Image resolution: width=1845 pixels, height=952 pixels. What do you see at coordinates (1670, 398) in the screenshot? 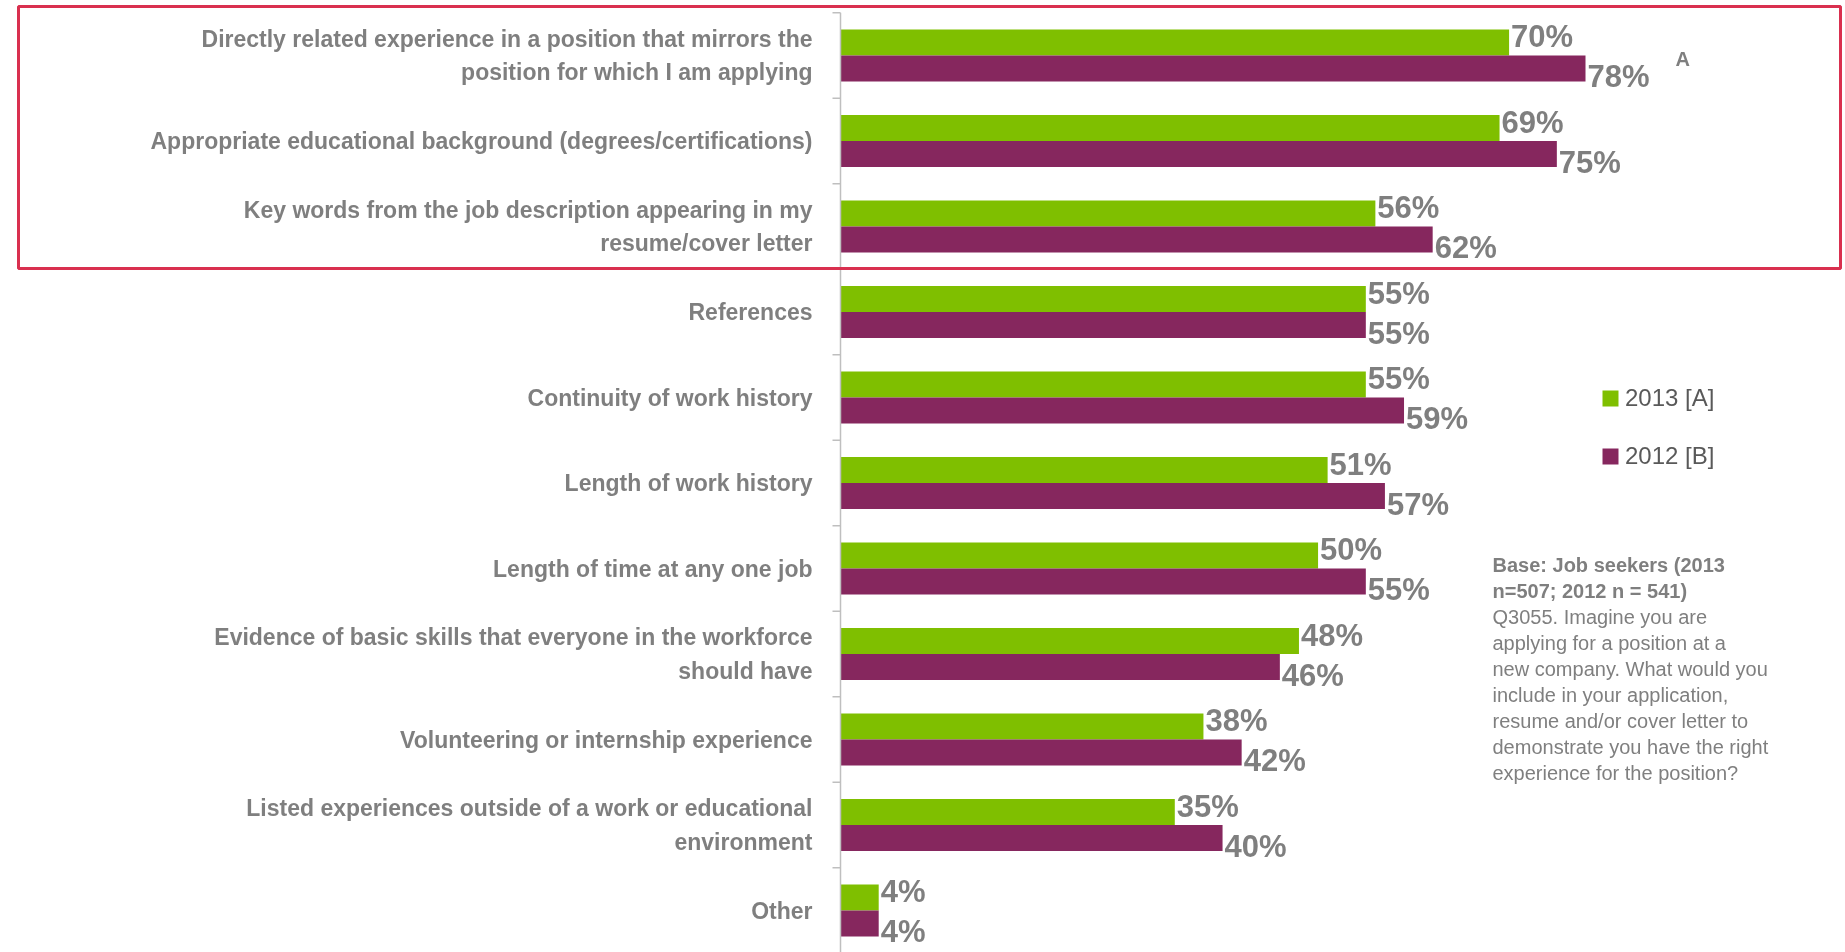
I see `legend-label: 2013 [A]` at bounding box center [1670, 398].